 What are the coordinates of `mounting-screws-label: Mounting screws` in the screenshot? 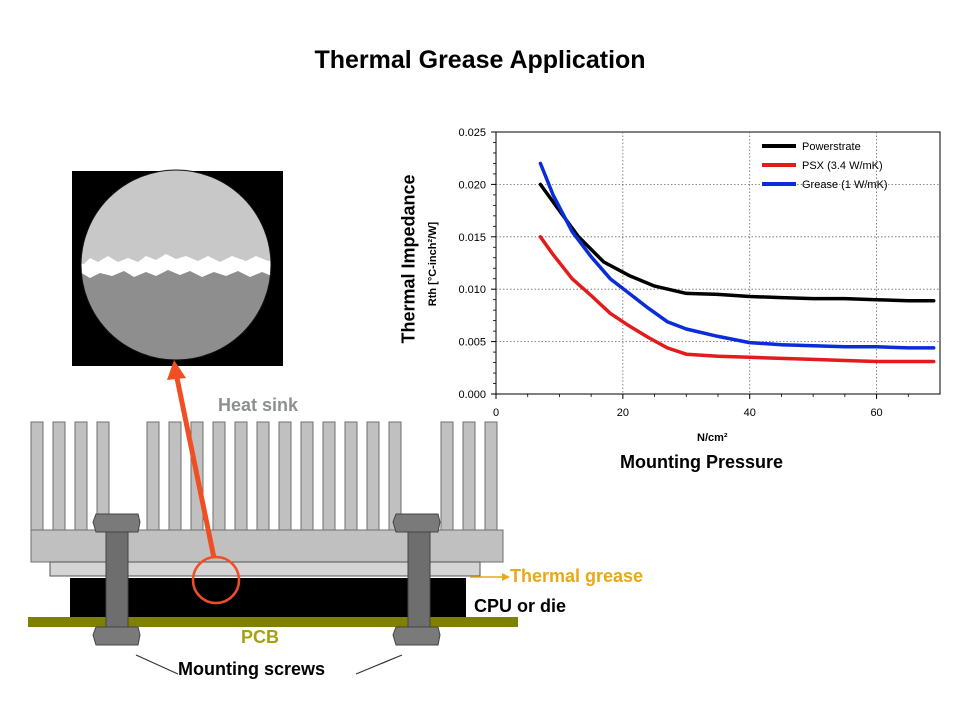 It's located at (252, 669).